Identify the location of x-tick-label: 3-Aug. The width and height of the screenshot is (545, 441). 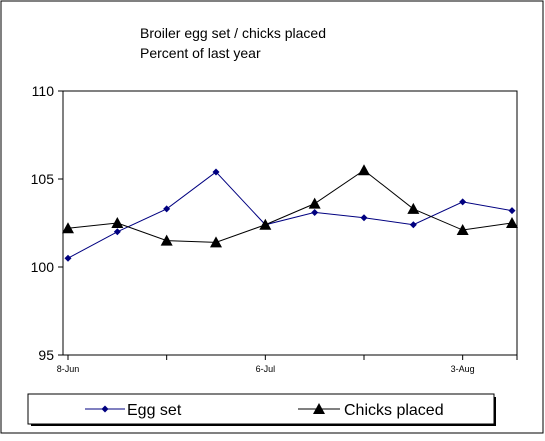
(463, 369).